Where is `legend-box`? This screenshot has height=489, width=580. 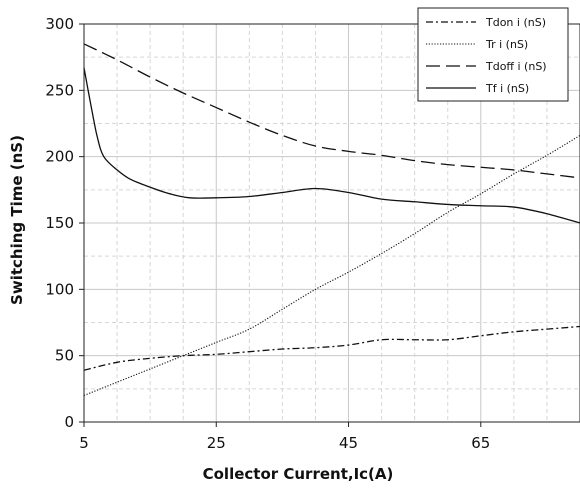 legend-box is located at coordinates (493, 54).